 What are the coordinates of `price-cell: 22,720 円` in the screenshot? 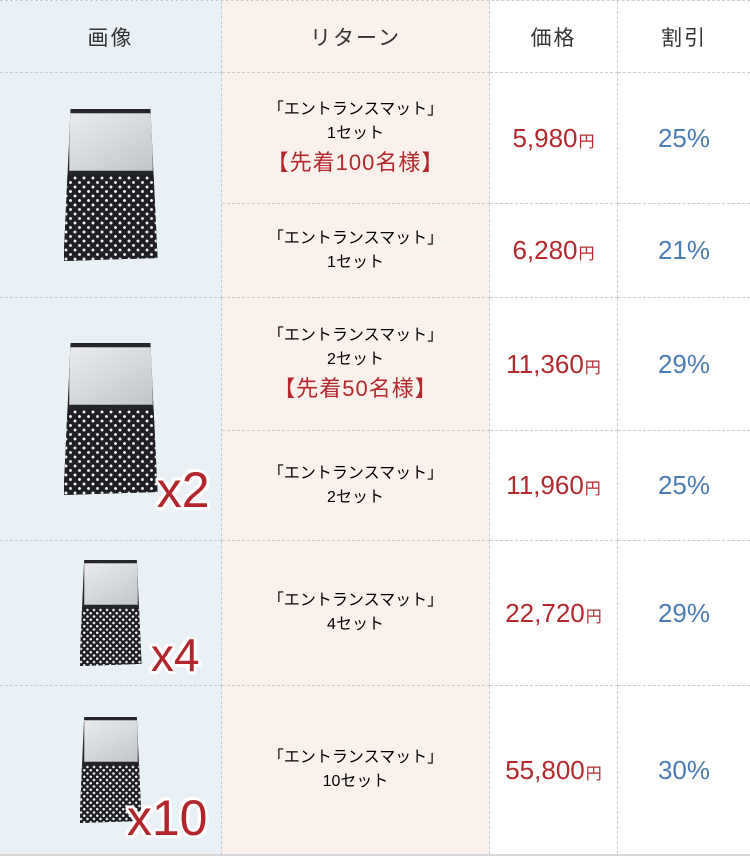 It's located at (554, 613).